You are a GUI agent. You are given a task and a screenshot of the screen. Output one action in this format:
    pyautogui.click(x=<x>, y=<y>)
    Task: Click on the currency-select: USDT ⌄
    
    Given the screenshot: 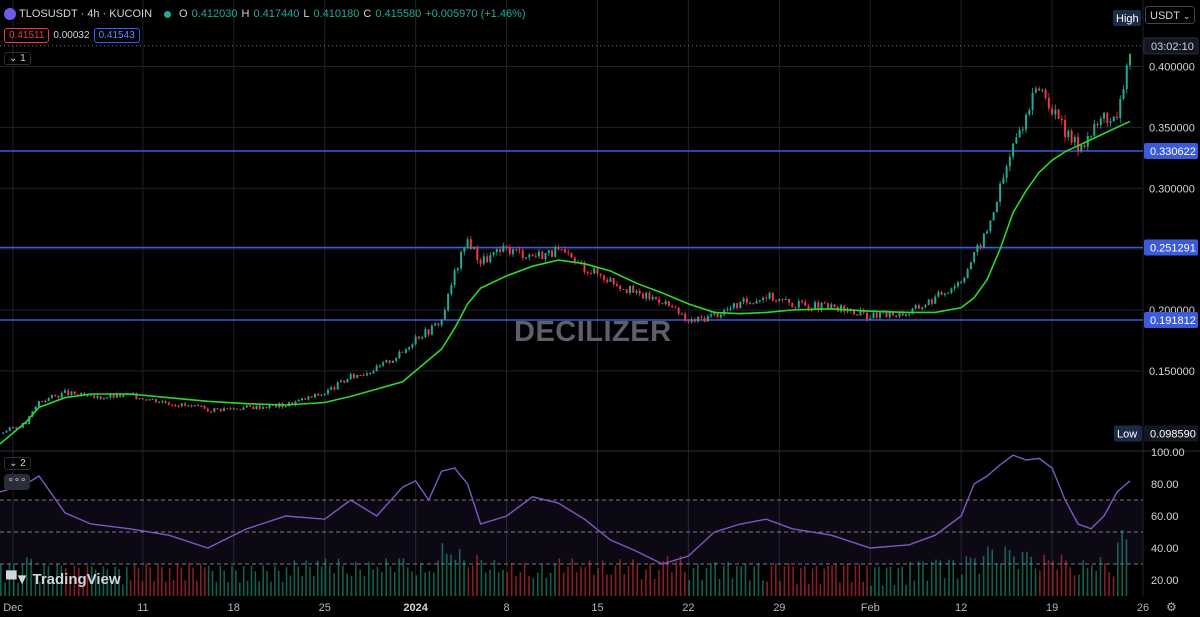 What is the action you would take?
    pyautogui.click(x=1170, y=15)
    